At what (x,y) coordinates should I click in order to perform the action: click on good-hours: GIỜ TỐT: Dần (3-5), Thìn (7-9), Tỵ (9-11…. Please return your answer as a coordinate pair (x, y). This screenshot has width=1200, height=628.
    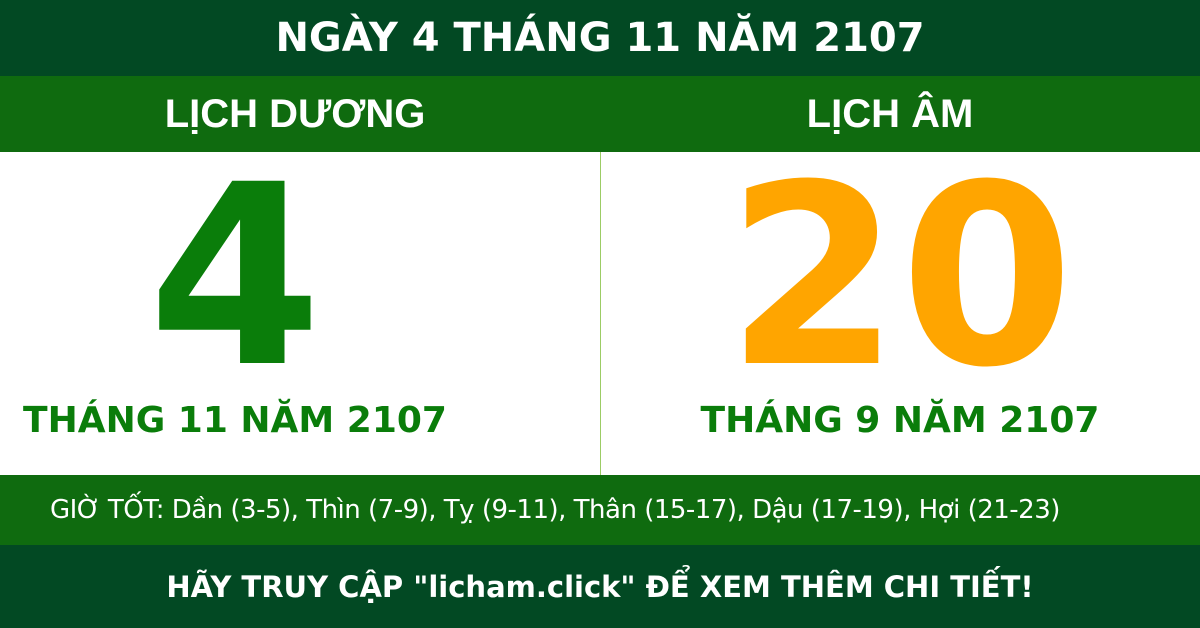
    Looking at the image, I should click on (600, 510).